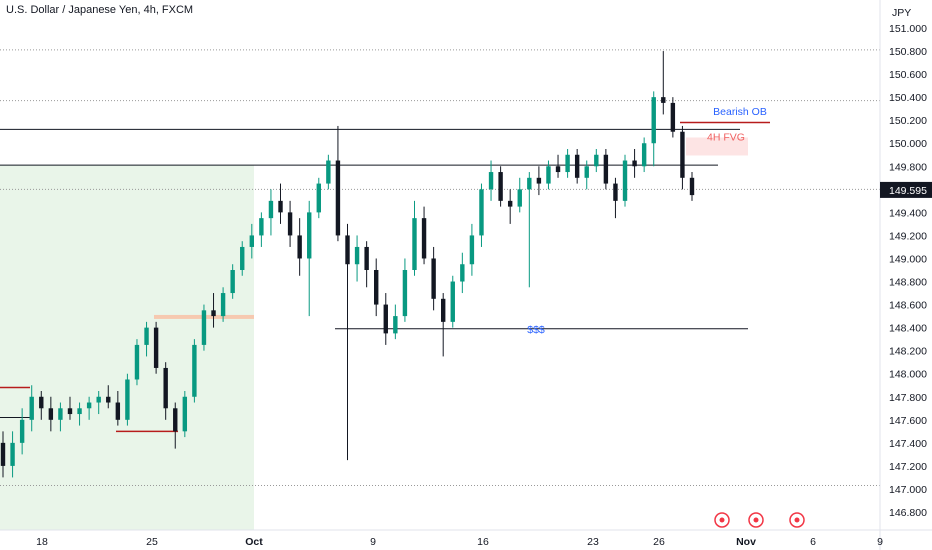 This screenshot has width=932, height=550. I want to click on annotation-label: $$$, so click(536, 330).